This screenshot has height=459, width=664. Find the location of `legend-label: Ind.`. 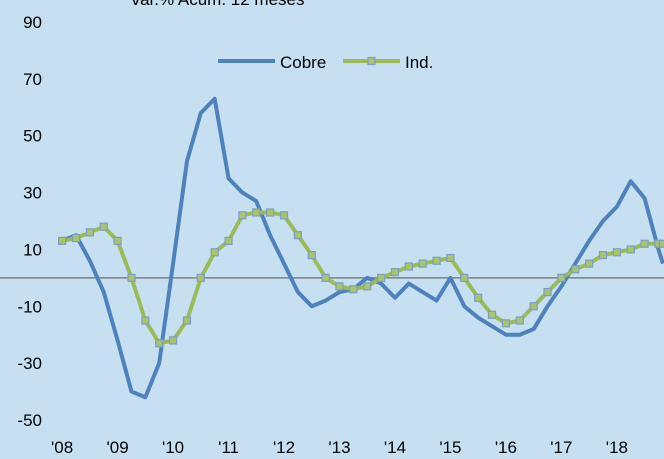

legend-label: Ind. is located at coordinates (419, 62).